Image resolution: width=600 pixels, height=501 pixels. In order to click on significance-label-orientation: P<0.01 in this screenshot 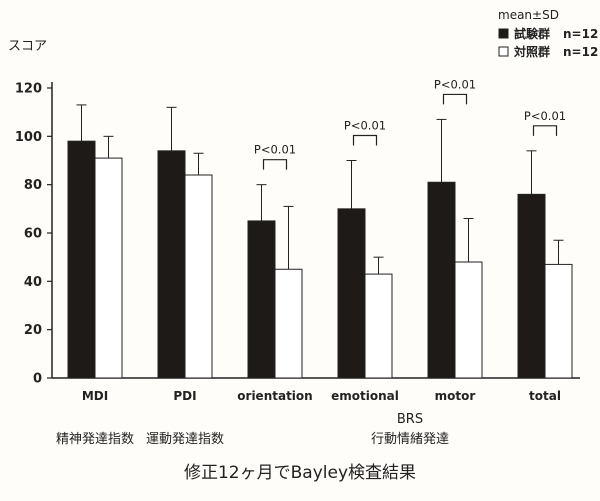, I will do `click(275, 150)`.